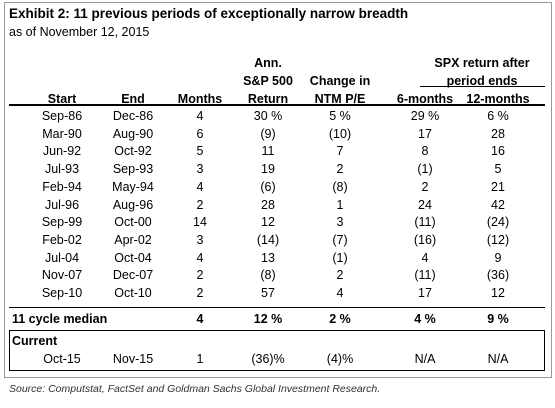 Image resolution: width=555 pixels, height=408 pixels. Describe the element at coordinates (425, 239) in the screenshot. I see `table-cell: (16)` at that location.